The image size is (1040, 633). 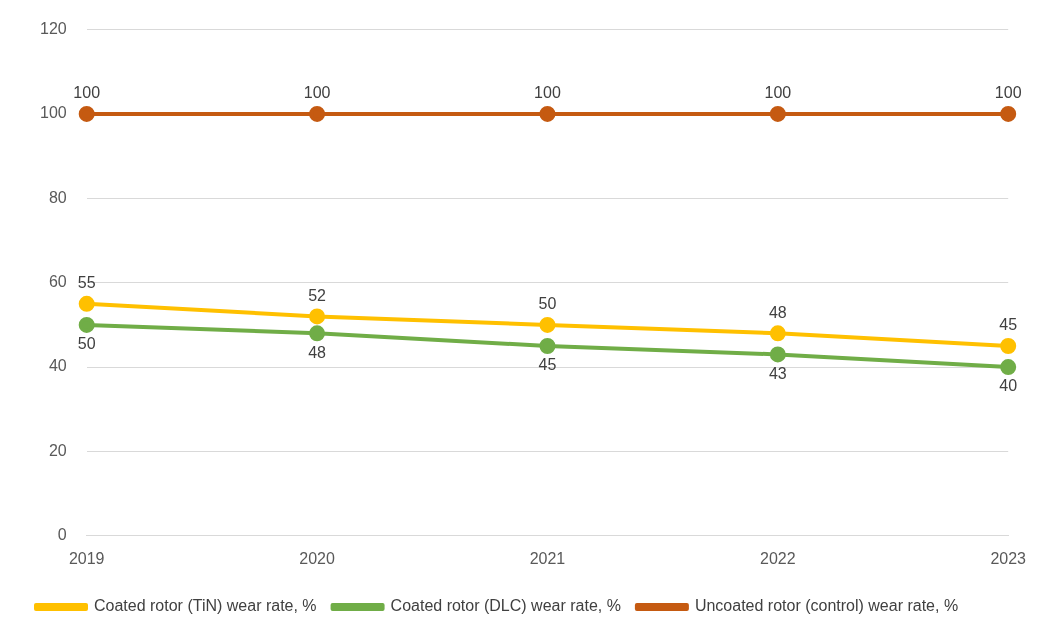 What do you see at coordinates (778, 558) in the screenshot?
I see `x-tick-label: 2022` at bounding box center [778, 558].